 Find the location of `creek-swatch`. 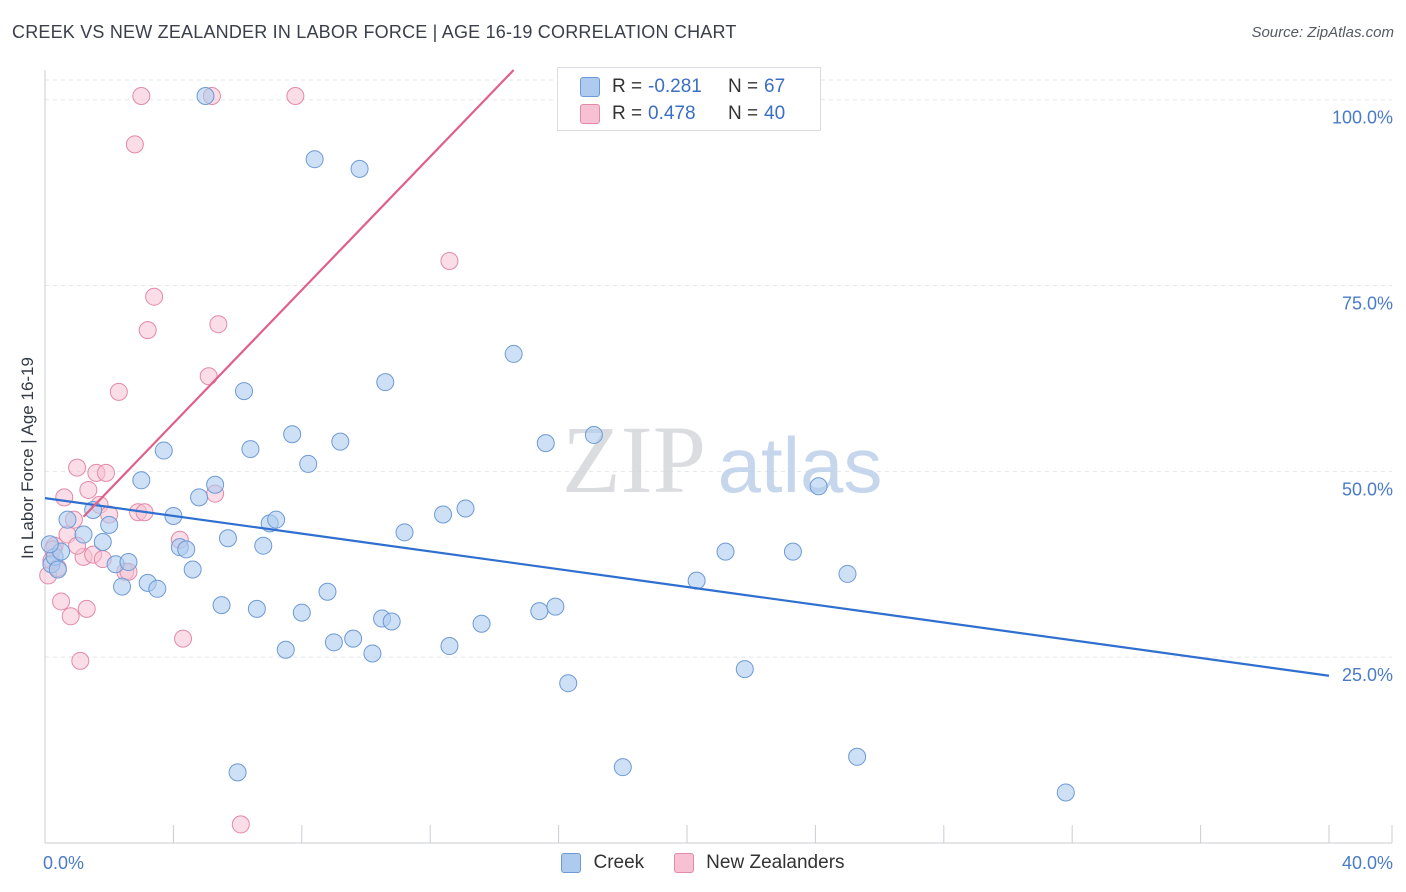

creek-swatch is located at coordinates (590, 87).